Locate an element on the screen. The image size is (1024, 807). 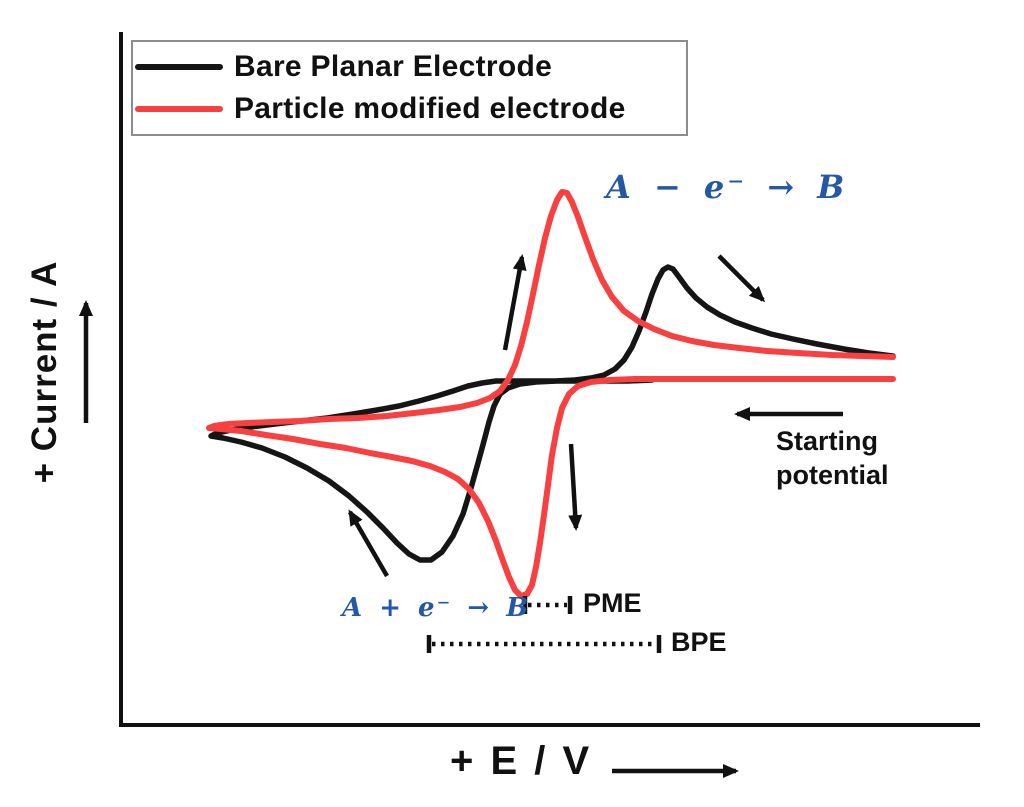
starting-potential-line1: Starting is located at coordinates (827, 441).